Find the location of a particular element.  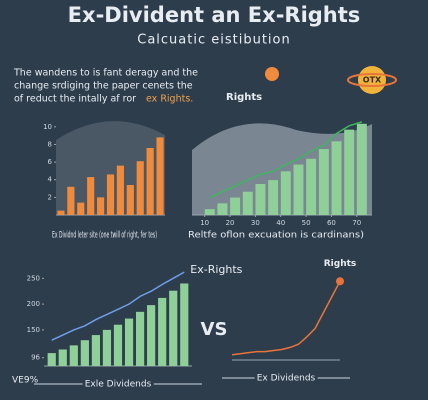

planet-ring is located at coordinates (372, 80).